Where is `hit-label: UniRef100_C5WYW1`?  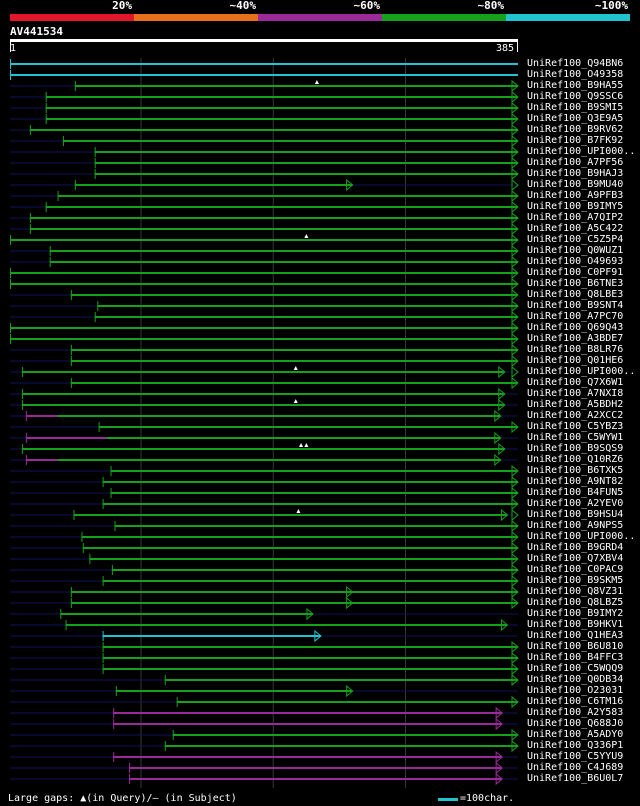 hit-label: UniRef100_C5WYW1 is located at coordinates (575, 437).